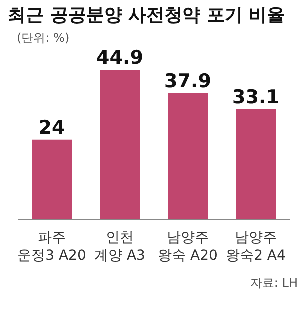  What do you see at coordinates (188, 81) in the screenshot?
I see `data-label: 37.9` at bounding box center [188, 81].